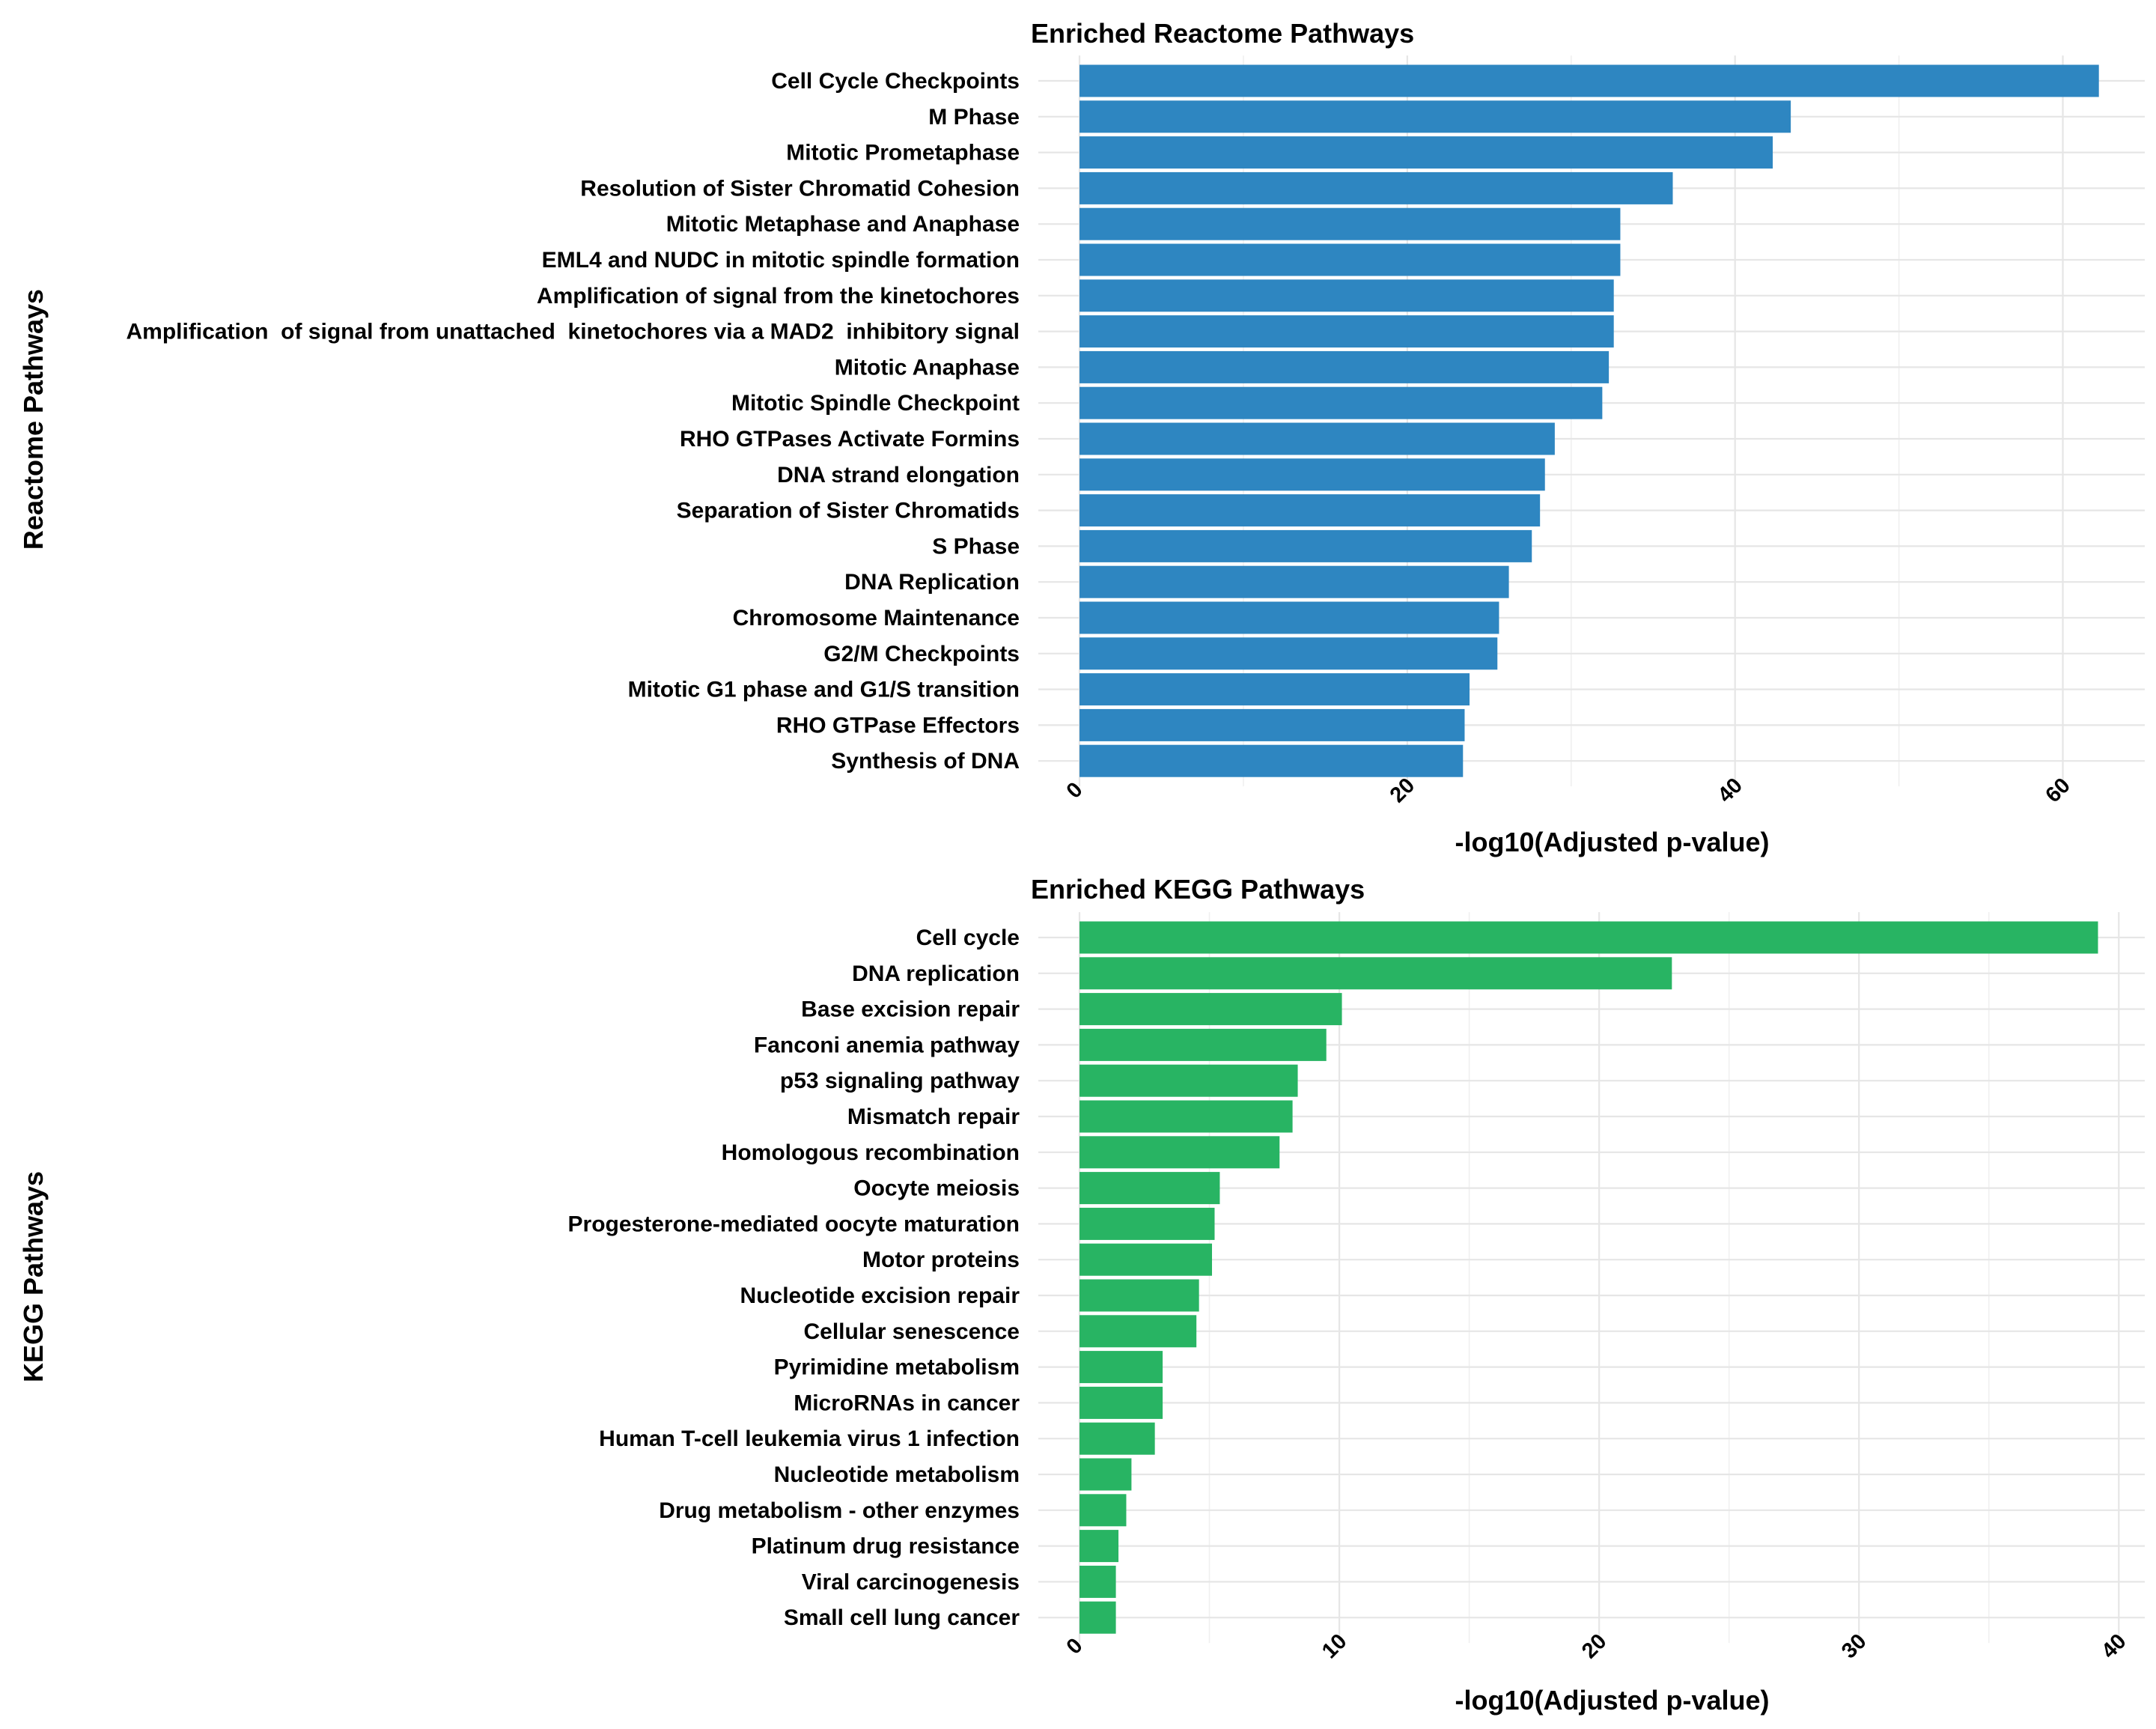 Image resolution: width=2156 pixels, height=1729 pixels. Describe the element at coordinates (33, 1276) in the screenshot. I see `kegg-y-axis-label: KEGG Pathways` at that location.